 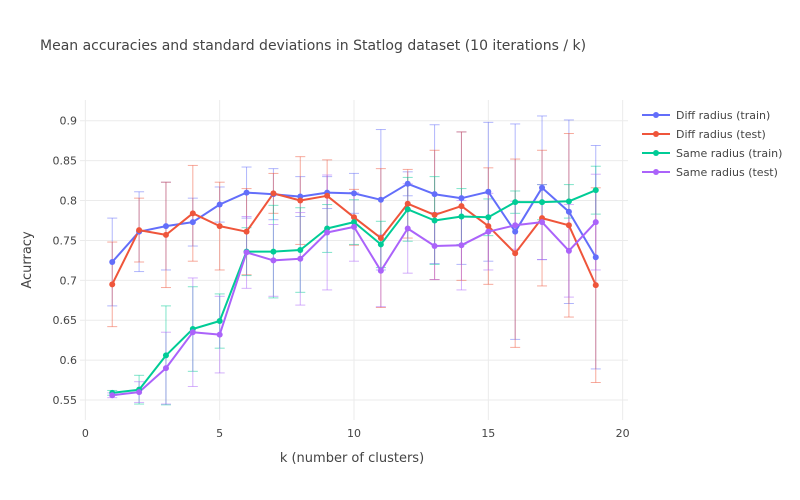 I want to click on x-tick-label: 15, so click(x=488, y=433).